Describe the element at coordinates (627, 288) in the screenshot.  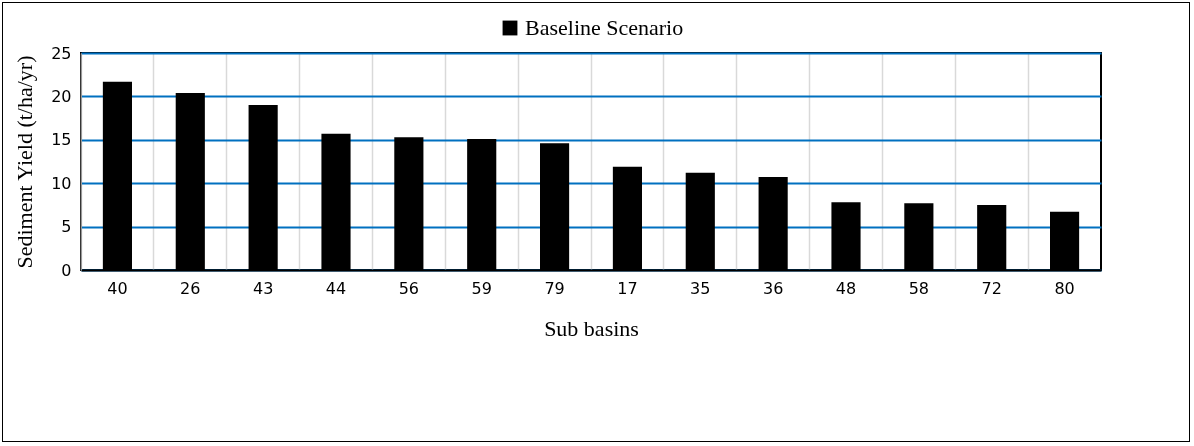
I see `x-tick-label: 17` at that location.